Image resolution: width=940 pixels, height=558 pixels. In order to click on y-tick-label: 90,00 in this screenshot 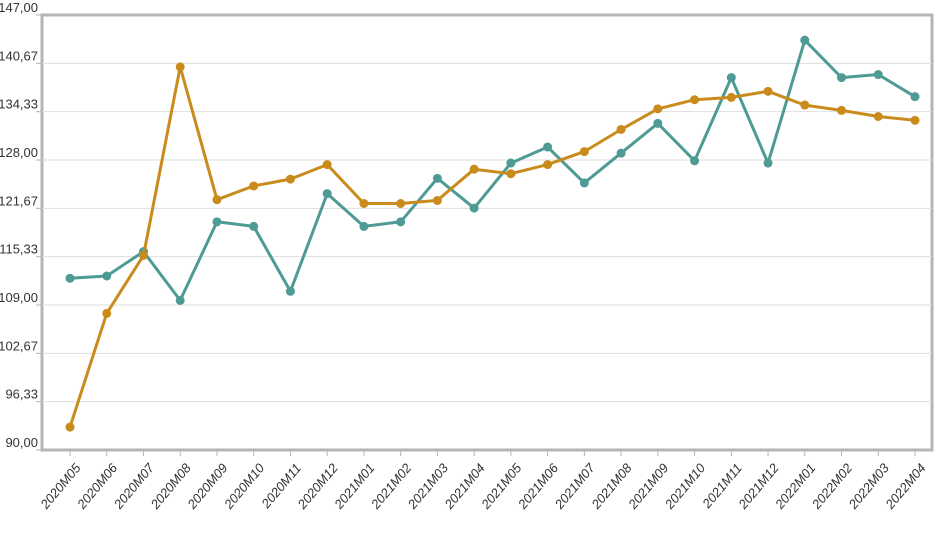, I will do `click(21, 442)`.